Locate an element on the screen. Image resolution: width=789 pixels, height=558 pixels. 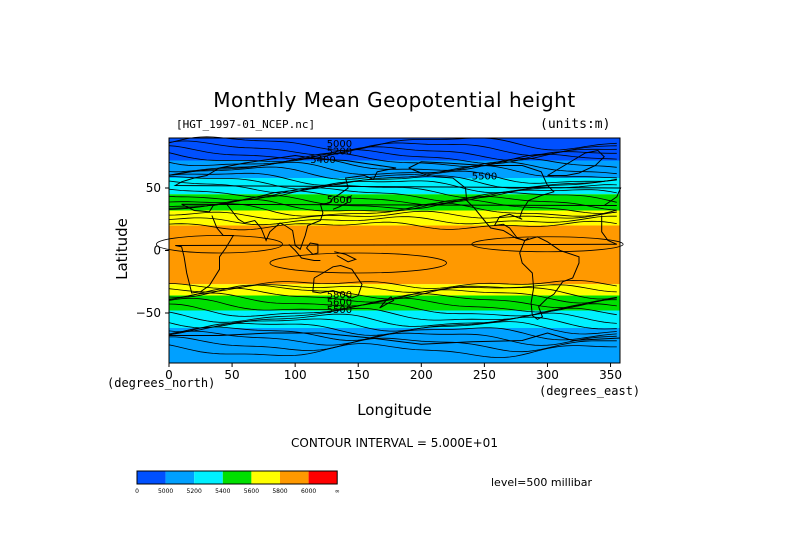
level-text: level=500 millibar is located at coordinates (542, 482).